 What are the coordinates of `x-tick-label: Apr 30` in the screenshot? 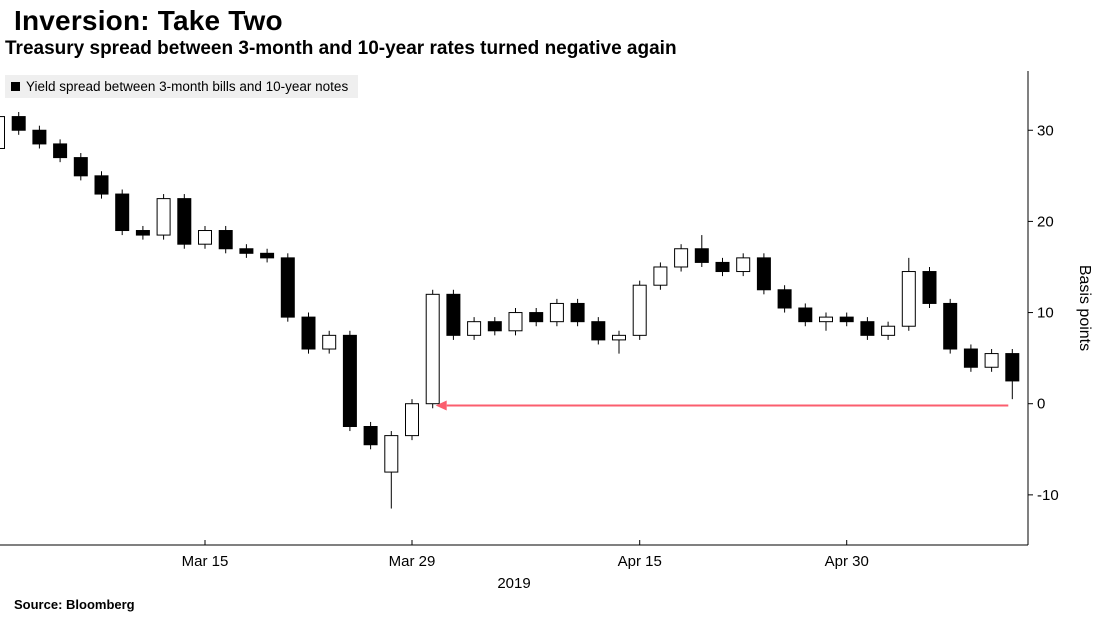 It's located at (847, 561).